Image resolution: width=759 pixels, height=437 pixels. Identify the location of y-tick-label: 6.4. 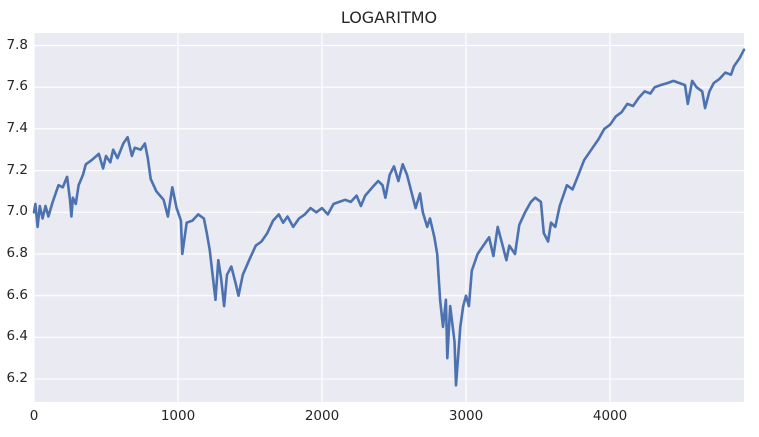
(17, 336).